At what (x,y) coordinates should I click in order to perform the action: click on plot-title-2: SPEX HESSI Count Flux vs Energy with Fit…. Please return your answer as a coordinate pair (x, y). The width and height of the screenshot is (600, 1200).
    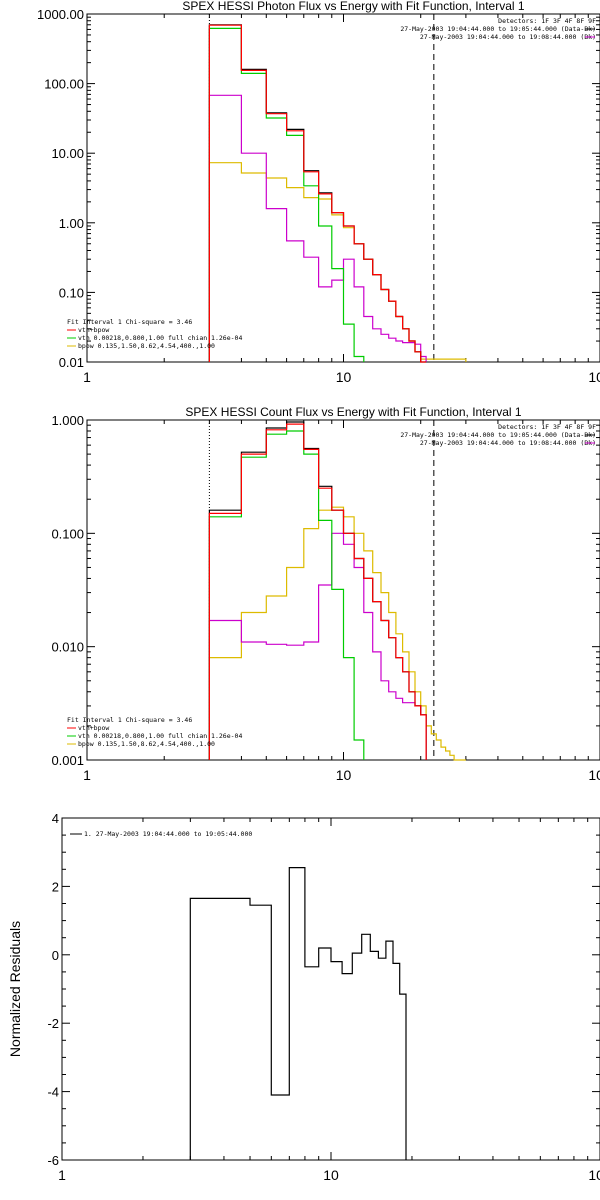
    Looking at the image, I should click on (353, 412).